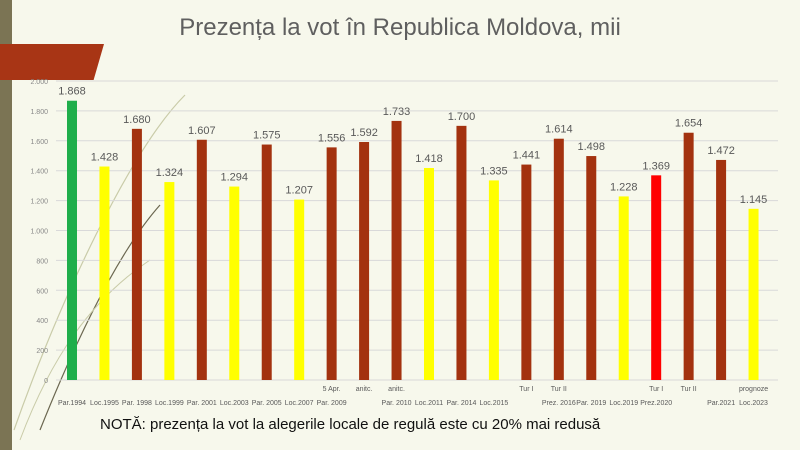  What do you see at coordinates (52, 62) in the screenshot?
I see `title-accent-bar` at bounding box center [52, 62].